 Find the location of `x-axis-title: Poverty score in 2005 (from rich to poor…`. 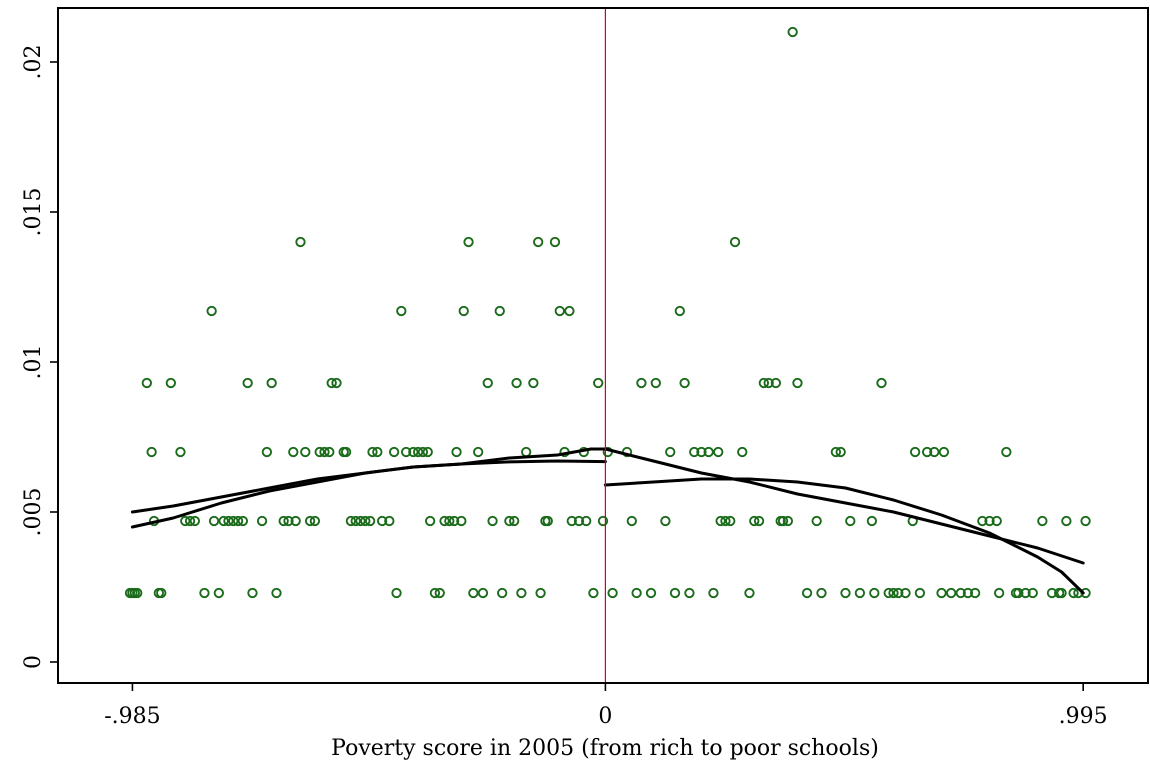

x-axis-title: Poverty score in 2005 (from rich to poor… is located at coordinates (605, 748).